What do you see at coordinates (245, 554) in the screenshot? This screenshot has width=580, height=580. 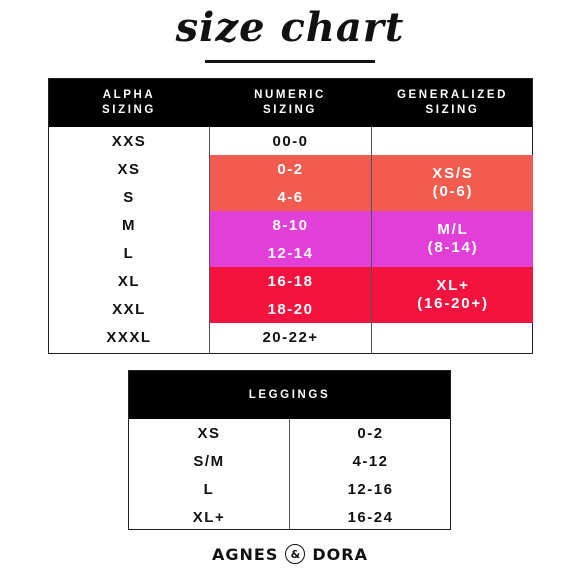 I see `brand-name-left: AGNES` at bounding box center [245, 554].